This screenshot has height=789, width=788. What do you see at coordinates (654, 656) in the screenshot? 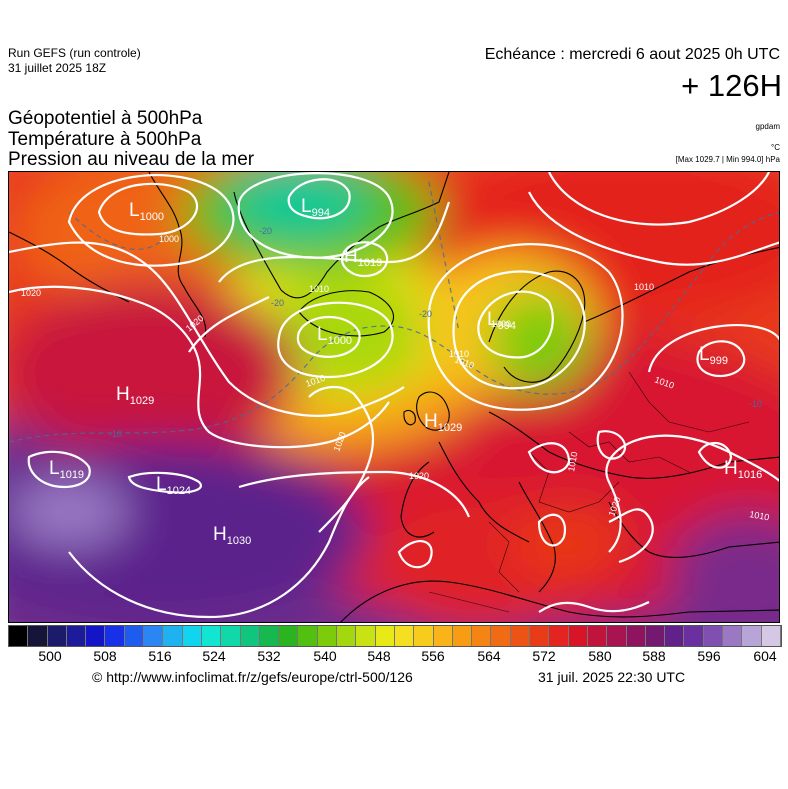
I see `colorbar-tick-label: 588` at bounding box center [654, 656].